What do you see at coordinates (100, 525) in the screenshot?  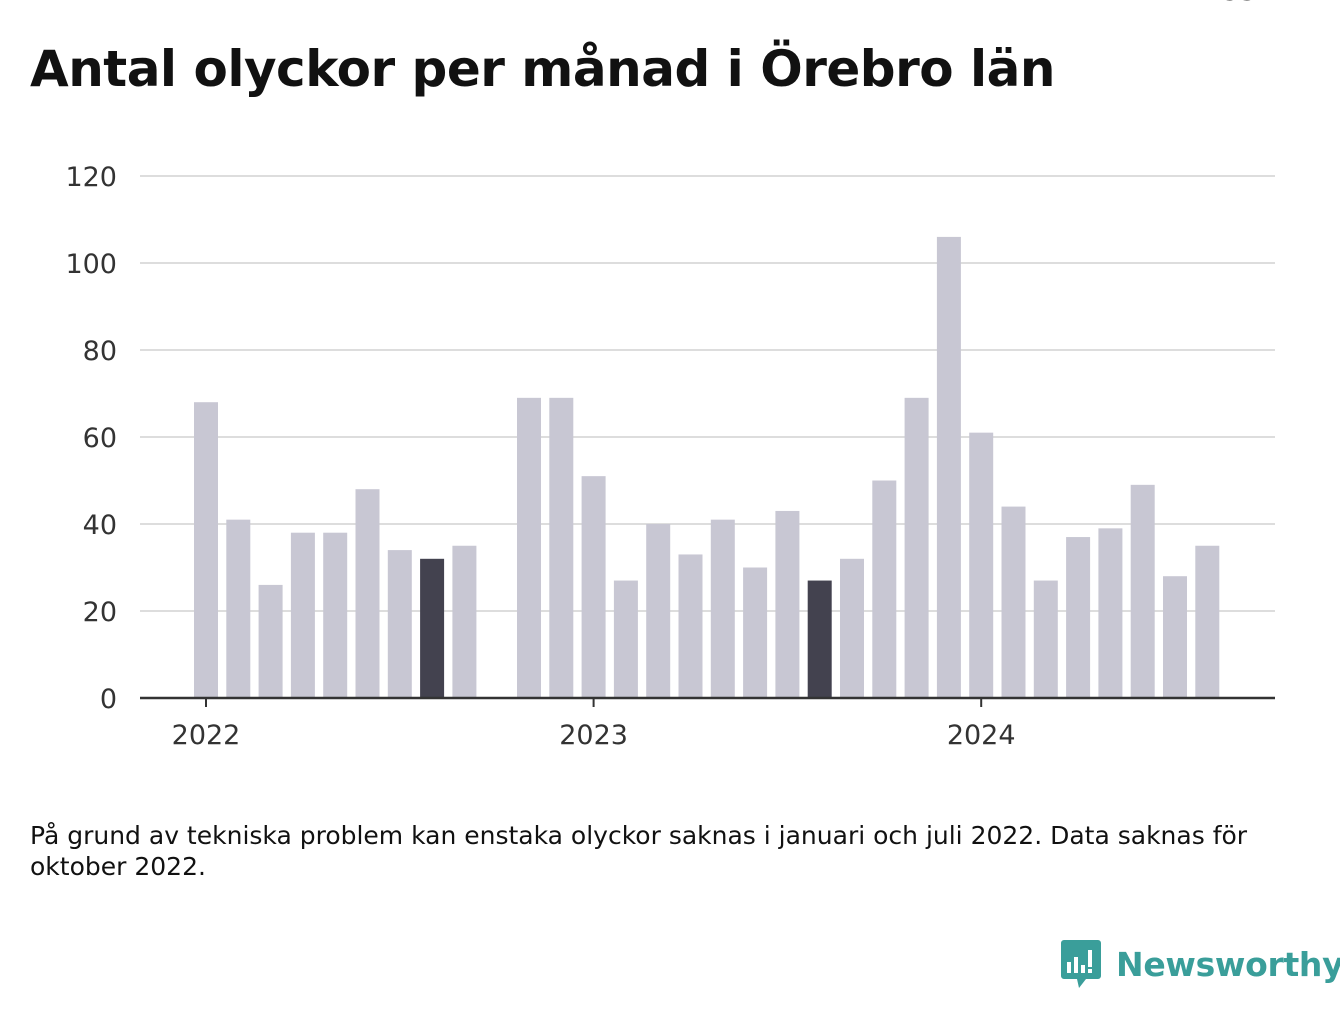 I see `y-tick-label: 40` at bounding box center [100, 525].